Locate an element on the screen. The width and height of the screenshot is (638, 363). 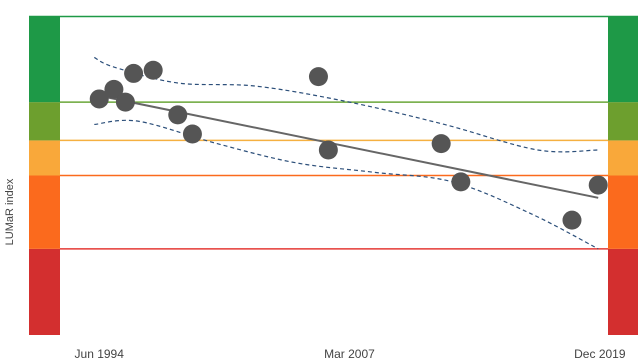
x-tick-label: Jun 1994 is located at coordinates (100, 354).